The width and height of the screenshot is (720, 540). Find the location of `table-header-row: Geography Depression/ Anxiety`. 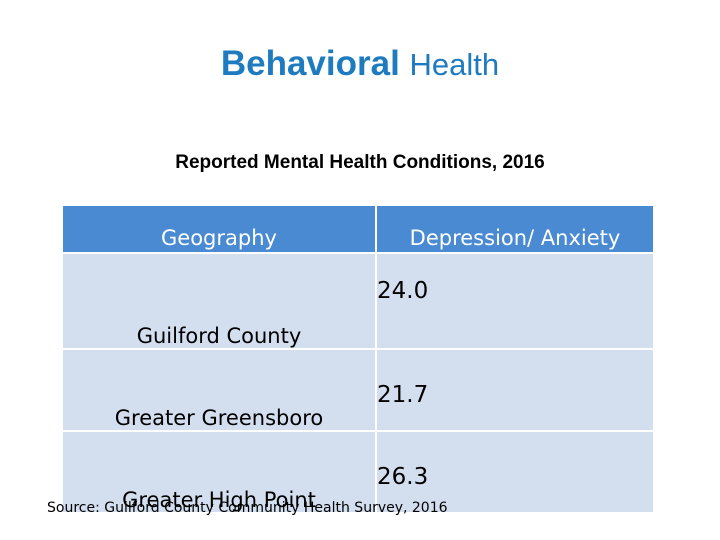

table-header-row: Geography Depression/ Anxiety is located at coordinates (358, 229).